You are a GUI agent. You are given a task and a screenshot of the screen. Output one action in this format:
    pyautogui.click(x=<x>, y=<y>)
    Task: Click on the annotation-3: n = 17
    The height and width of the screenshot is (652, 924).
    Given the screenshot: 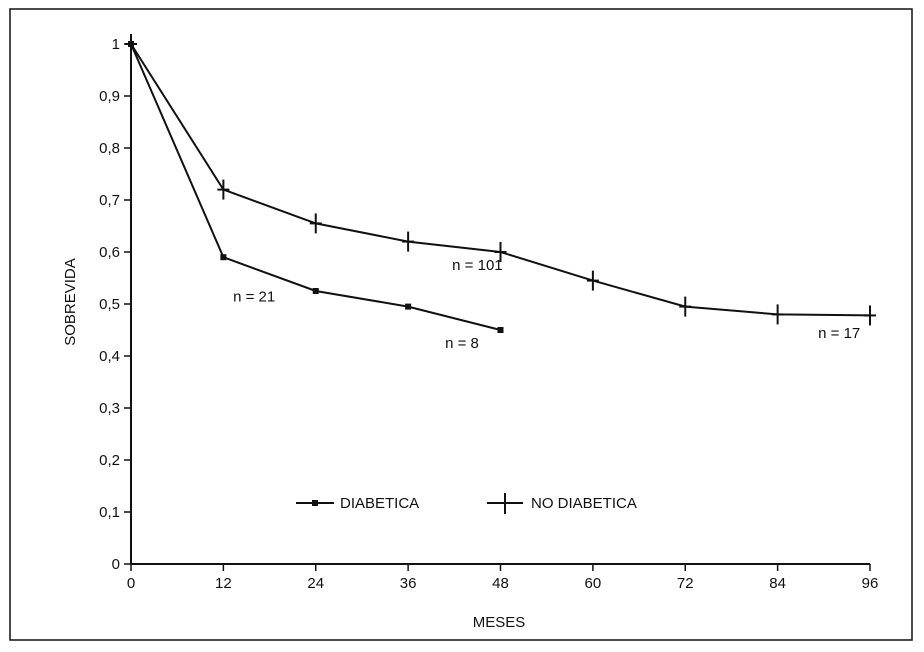 What is the action you would take?
    pyautogui.click(x=839, y=333)
    